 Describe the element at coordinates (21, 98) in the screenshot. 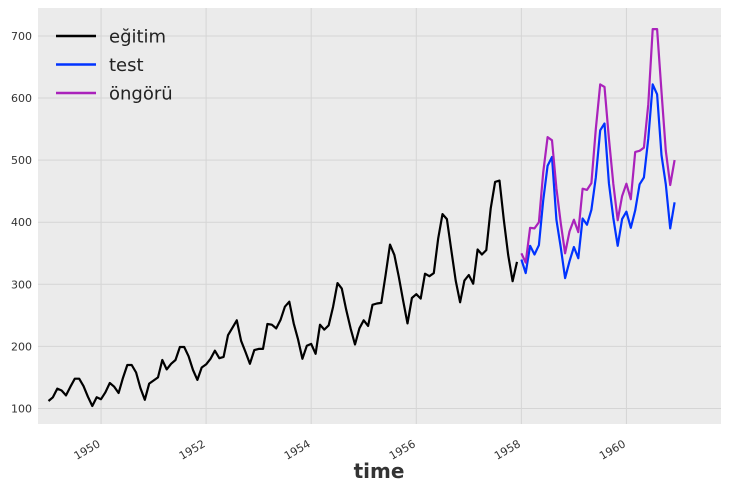

I see `y-tick-label: 600` at that location.